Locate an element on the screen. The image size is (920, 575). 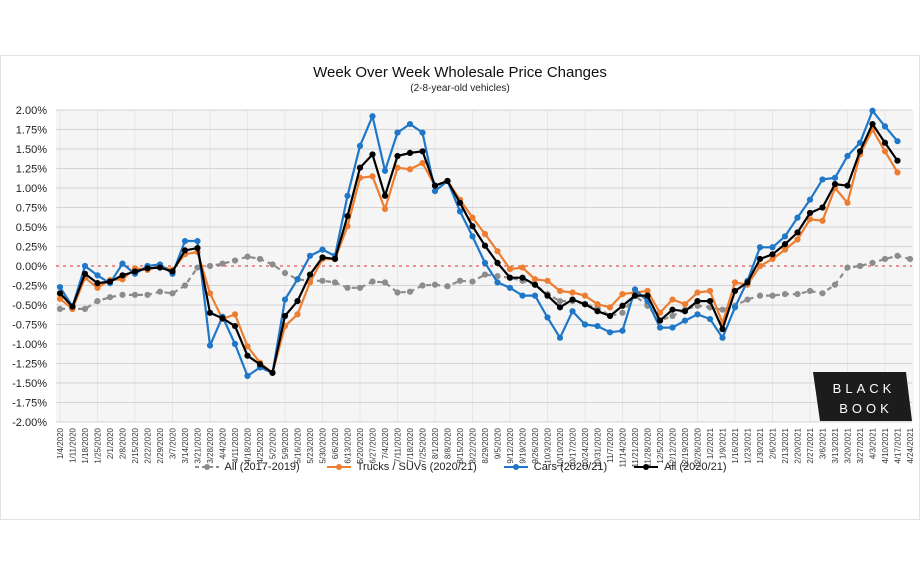
x-tick-label: 1/9/2021 is located at coordinates (723, 443).